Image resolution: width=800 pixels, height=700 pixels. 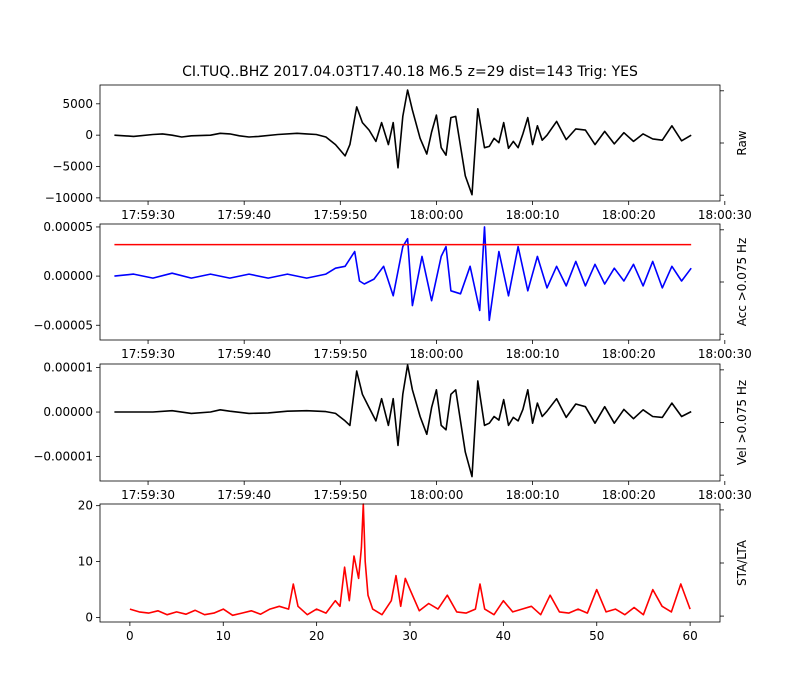 What do you see at coordinates (403, 421) in the screenshot?
I see `series-line-vel` at bounding box center [403, 421].